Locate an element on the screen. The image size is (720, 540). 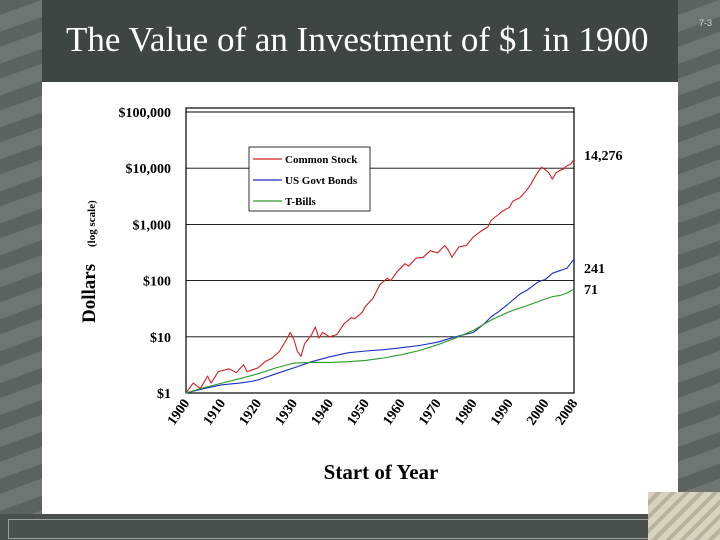
x-tick-label: 1990 is located at coordinates (502, 413).